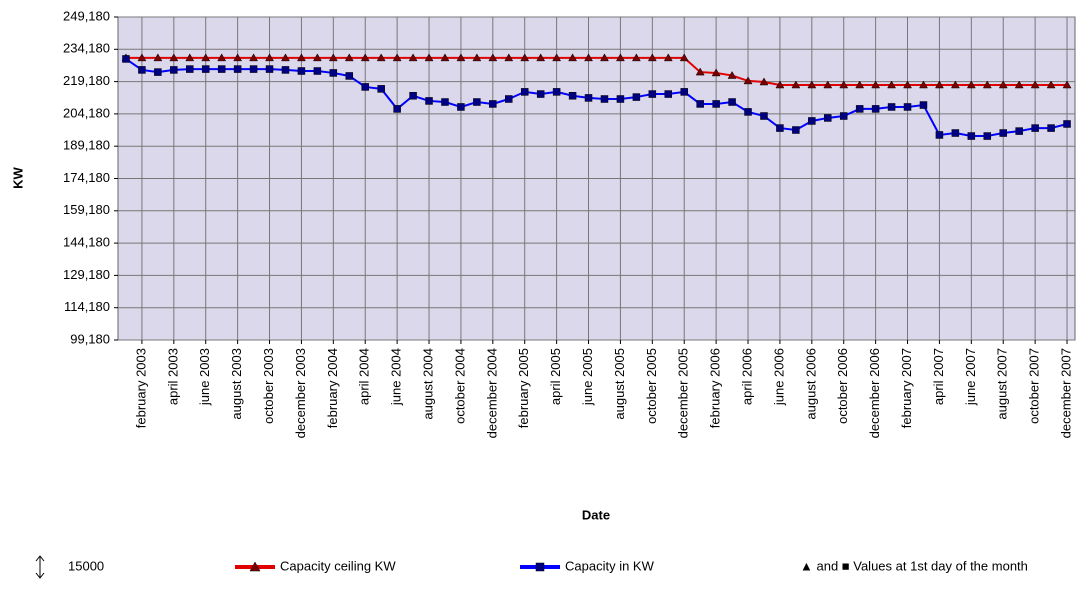 This screenshot has width=1083, height=607. I want to click on x-tick-label: june 2004, so click(396, 377).